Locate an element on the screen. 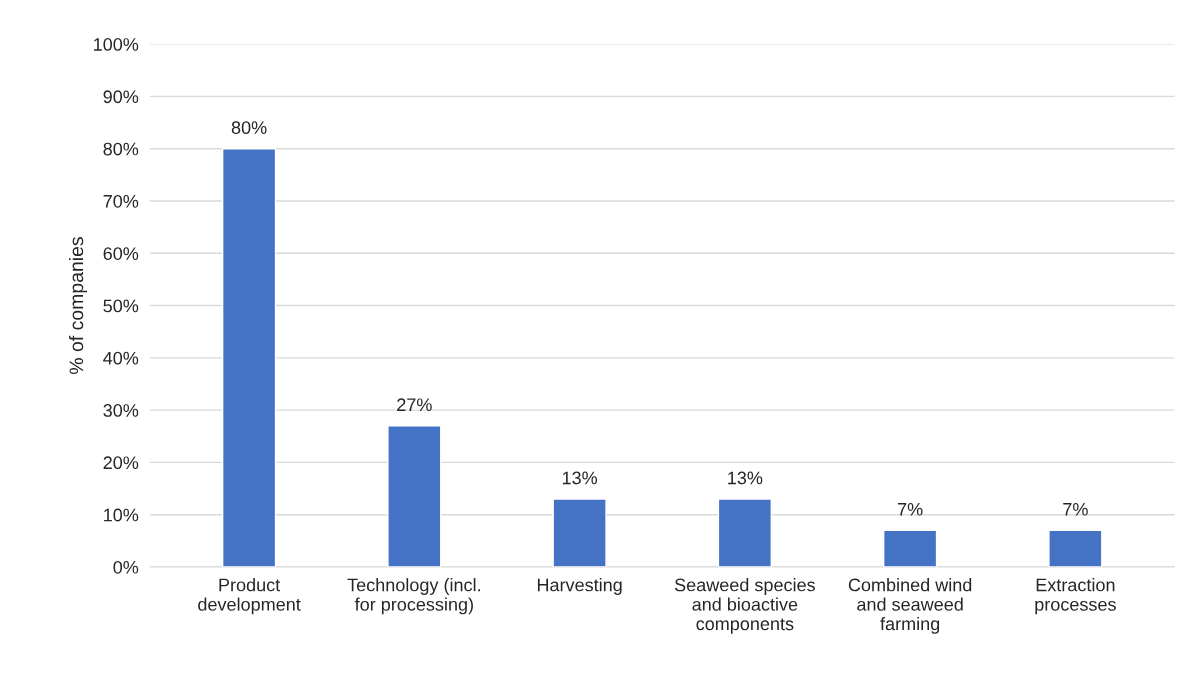 The width and height of the screenshot is (1190, 679). x-tick-label: Product development is located at coordinates (249, 596).